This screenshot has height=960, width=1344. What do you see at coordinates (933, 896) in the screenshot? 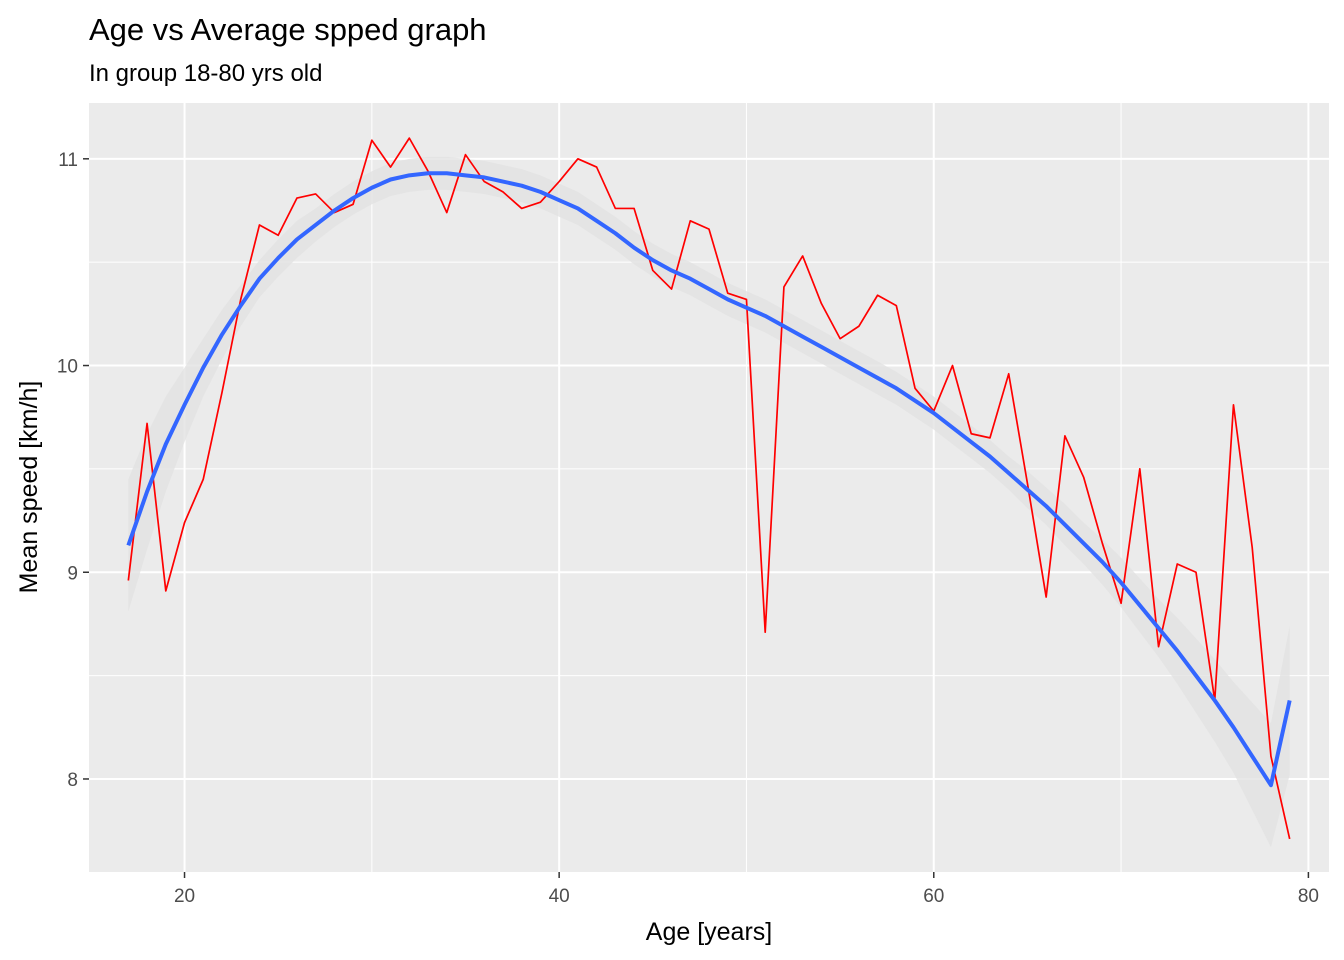
I see `x-tick-label: 60` at bounding box center [933, 896].